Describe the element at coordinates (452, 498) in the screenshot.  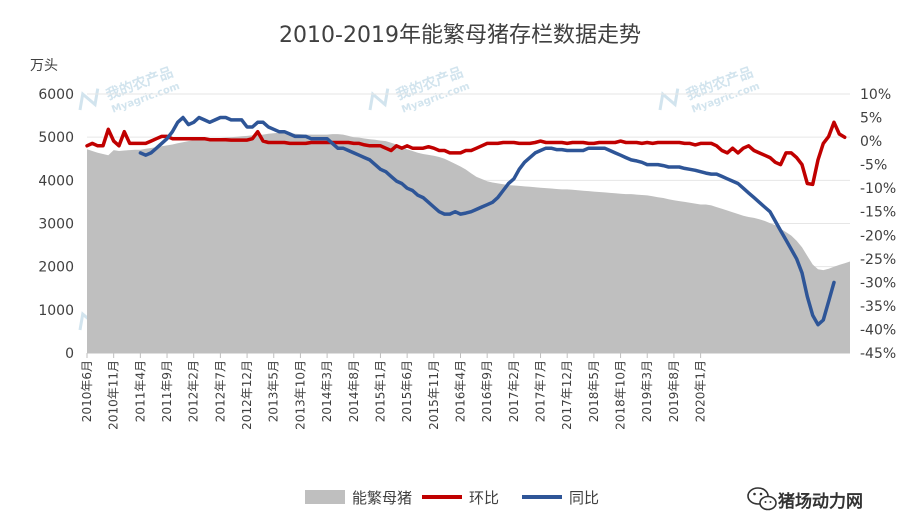
I see `legend: 能繁母猪 环比 同比` at that location.